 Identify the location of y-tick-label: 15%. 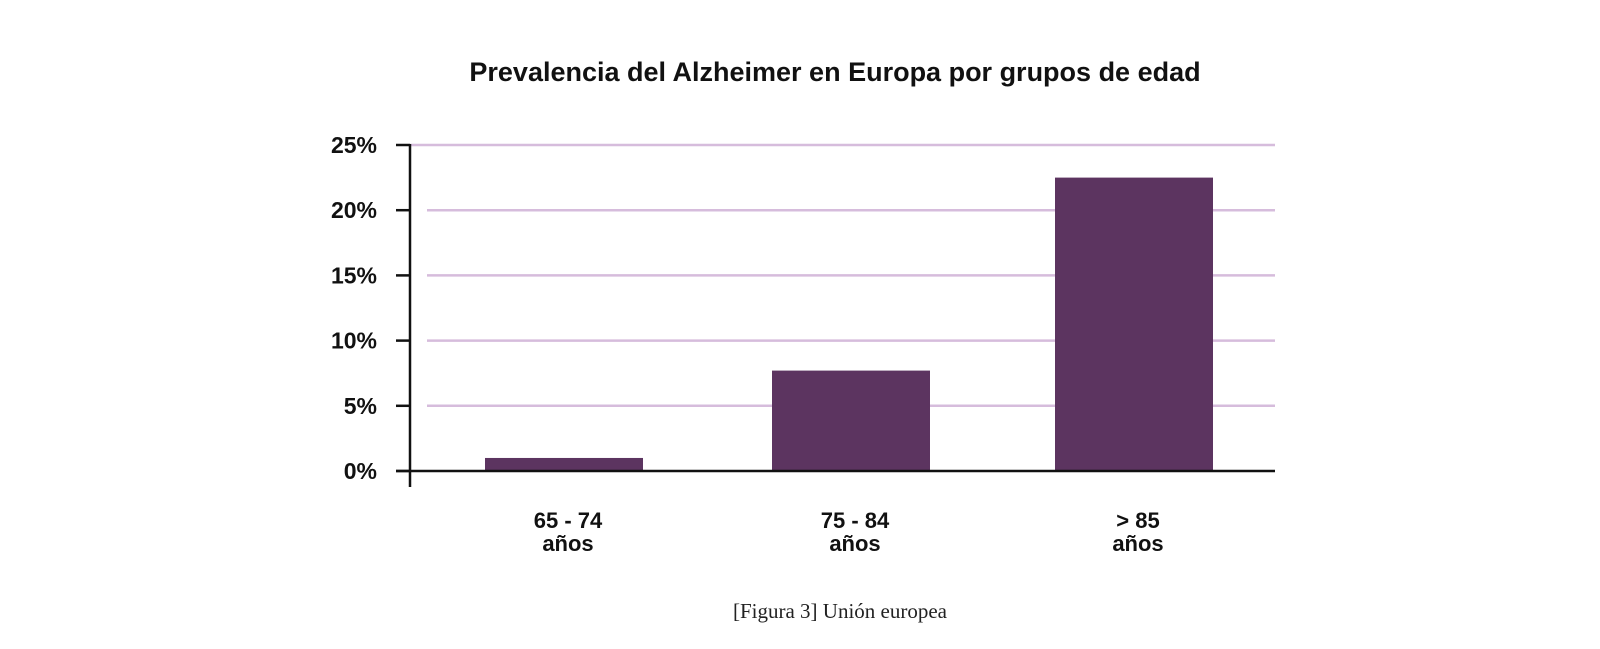
(354, 275).